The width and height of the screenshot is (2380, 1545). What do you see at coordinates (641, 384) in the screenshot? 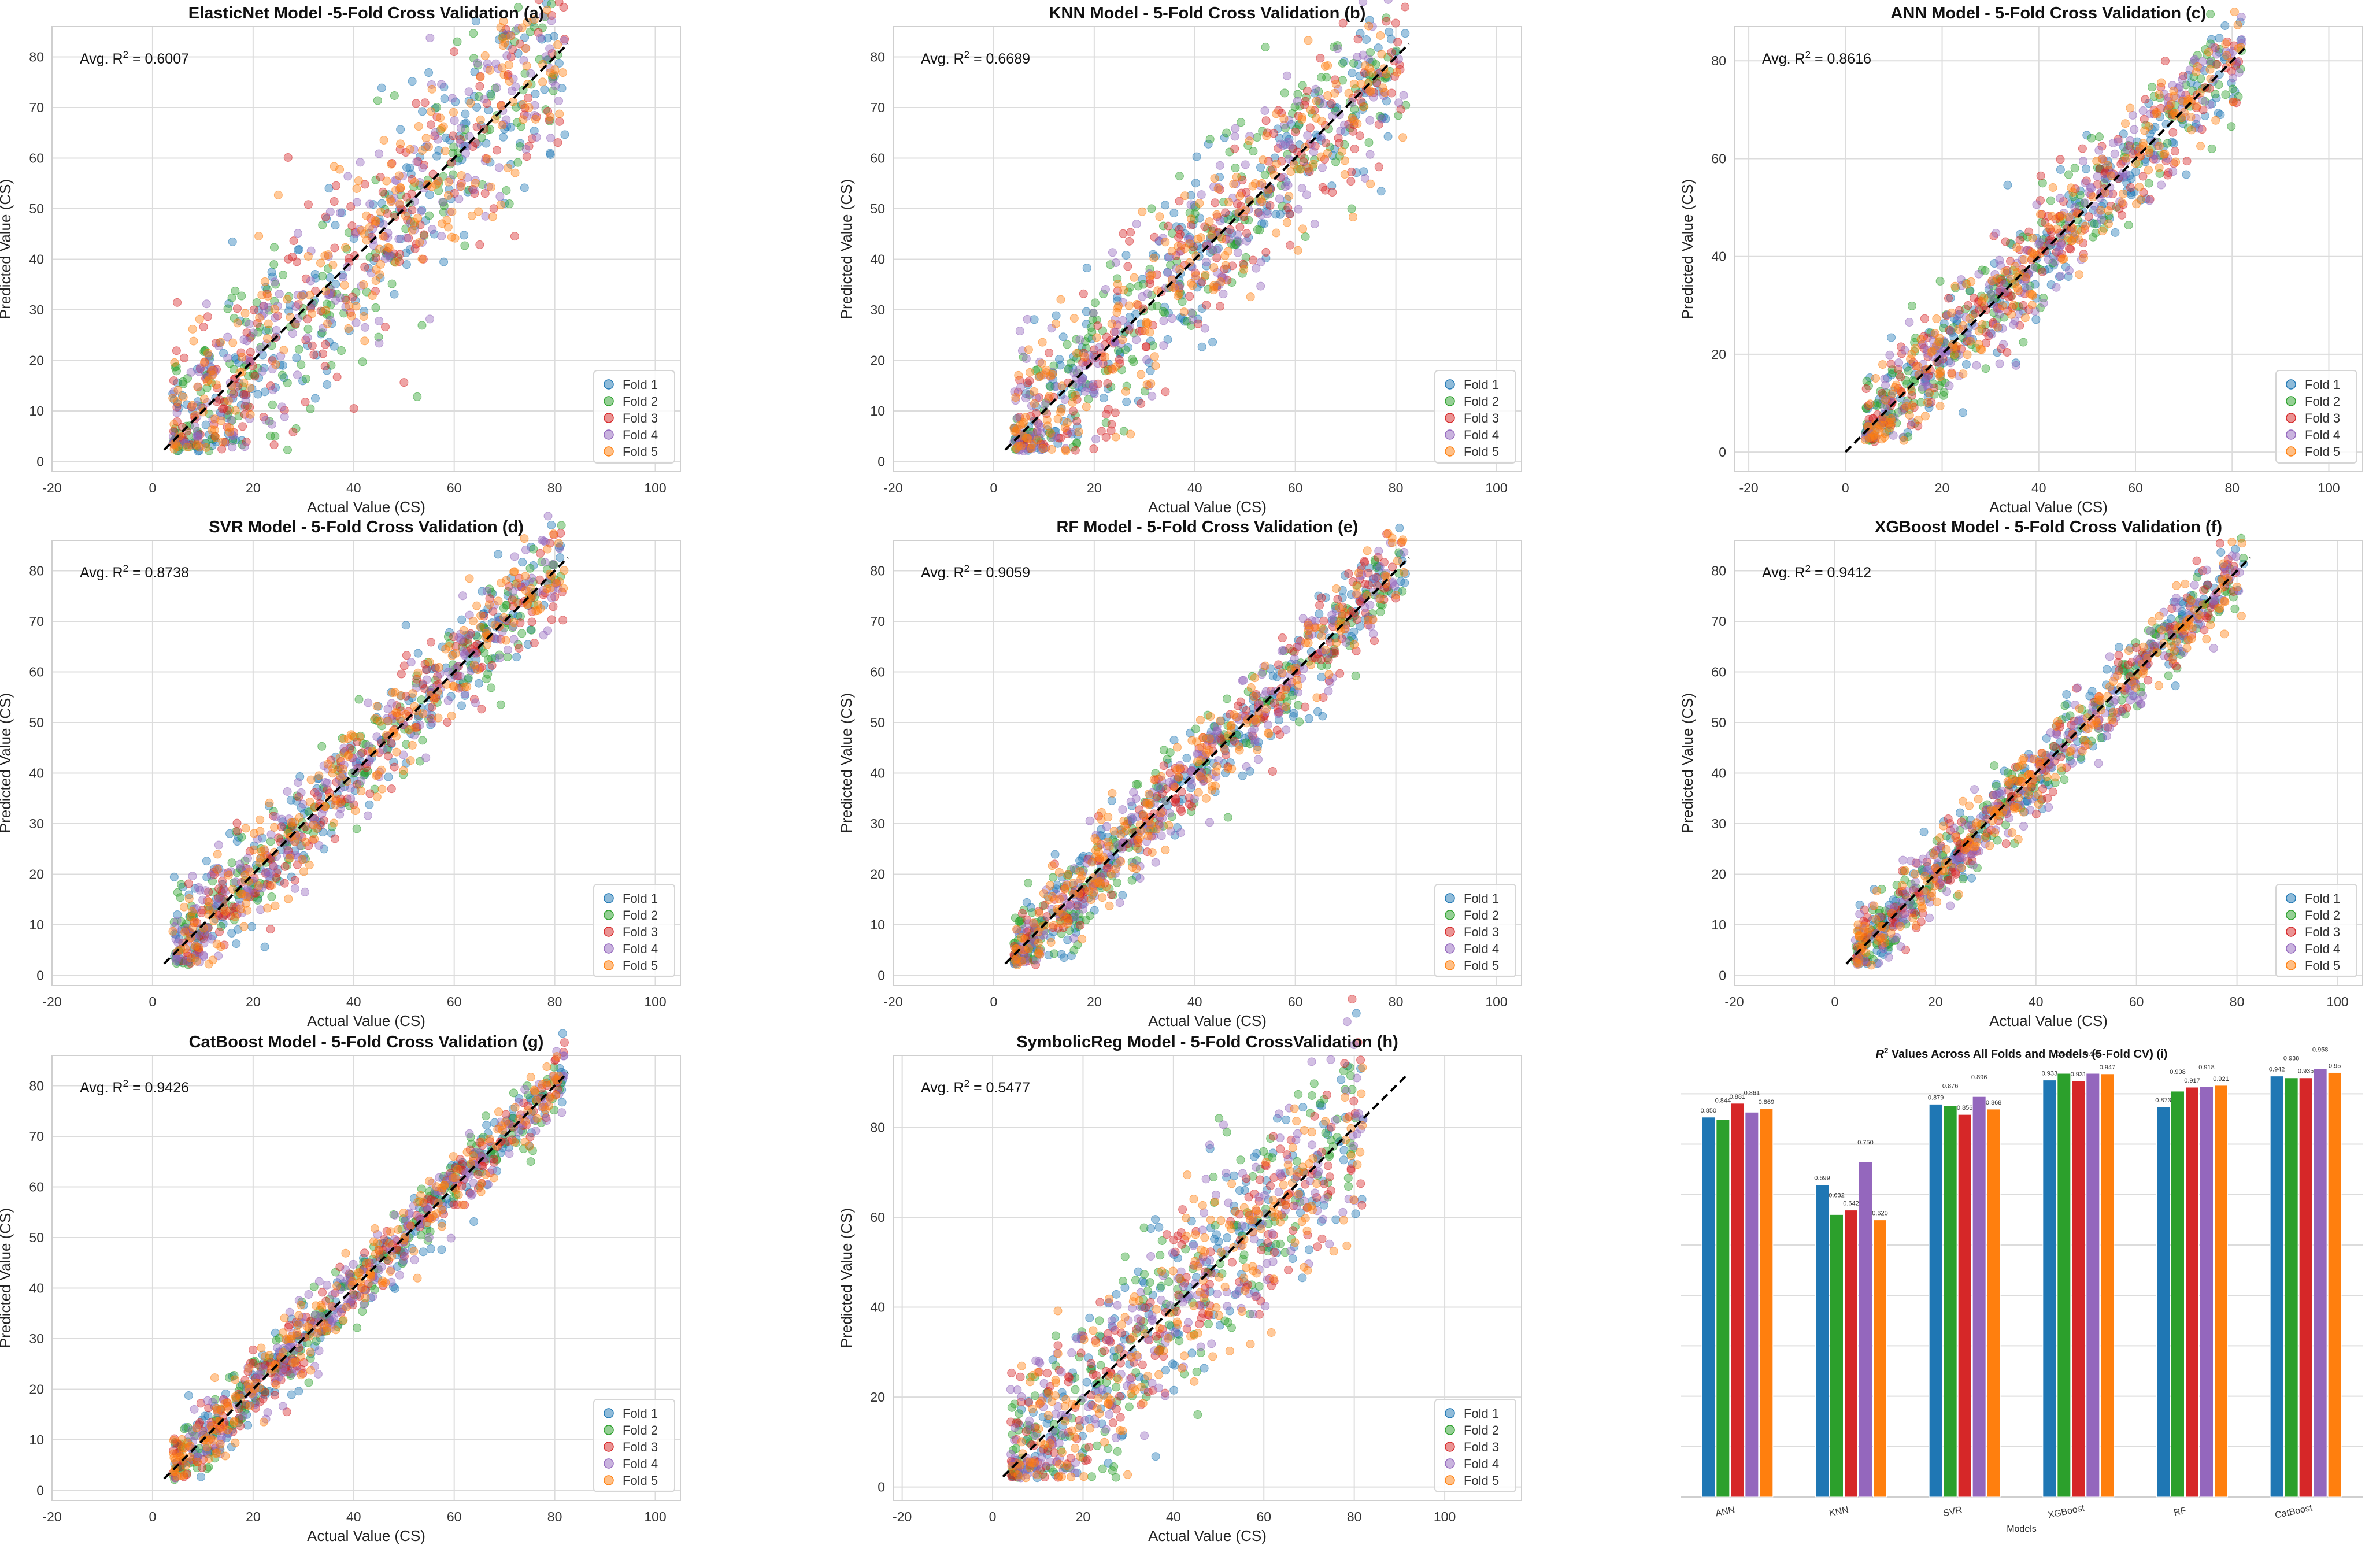
I see `legend-label: Fold 1` at bounding box center [641, 384].